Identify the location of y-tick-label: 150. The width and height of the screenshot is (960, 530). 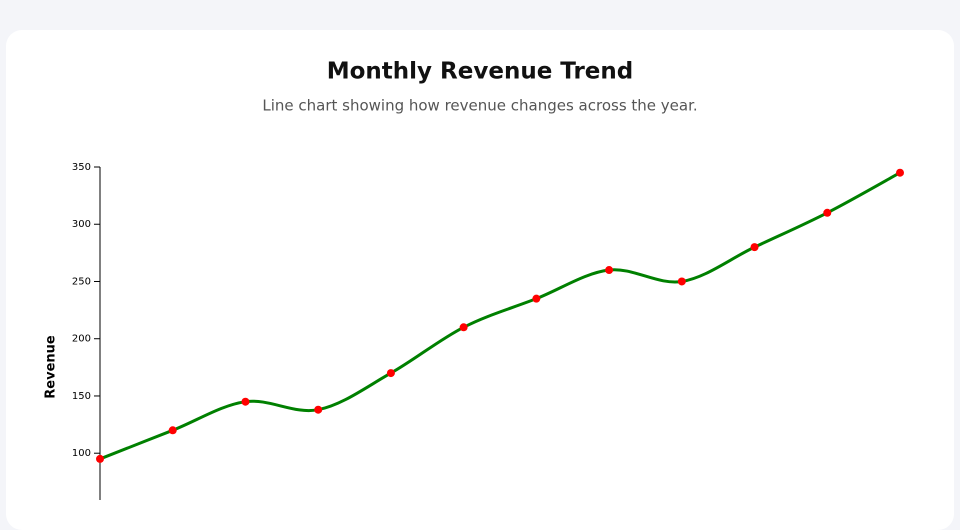
(81, 396).